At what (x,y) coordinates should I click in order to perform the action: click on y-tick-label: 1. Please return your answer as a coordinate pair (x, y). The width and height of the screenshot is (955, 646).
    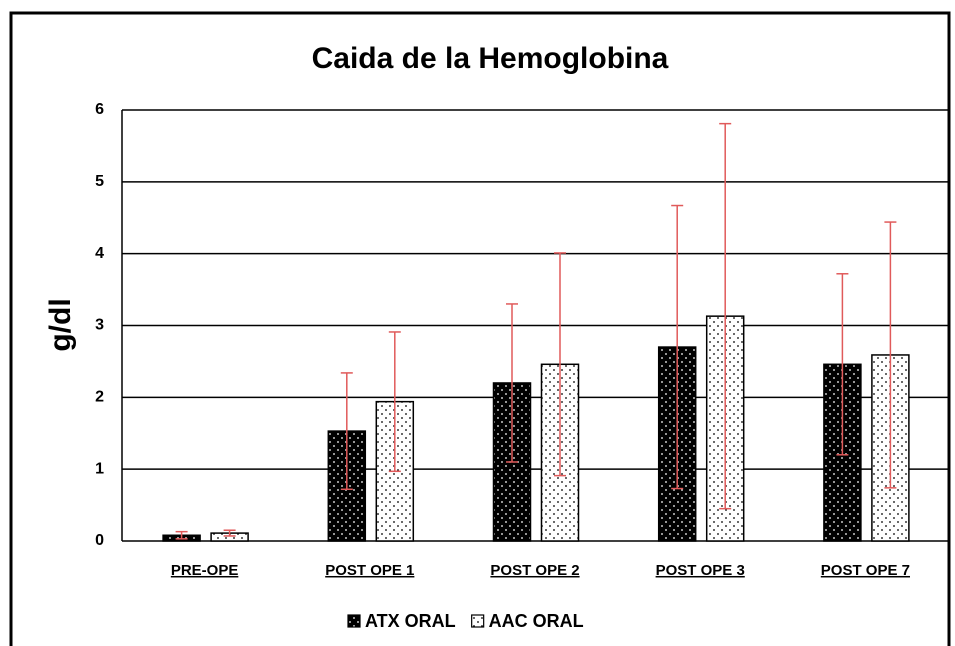
    Looking at the image, I should click on (99, 468).